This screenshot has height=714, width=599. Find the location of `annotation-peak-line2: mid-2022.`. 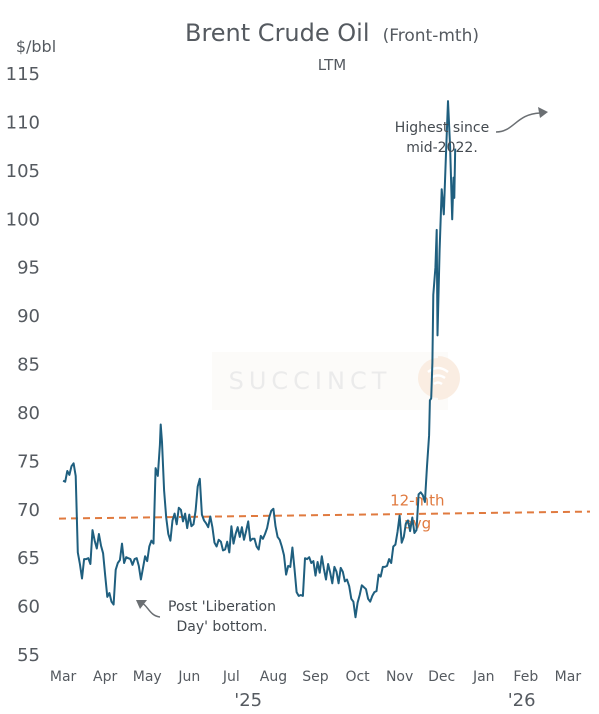

annotation-peak-line2: mid-2022. is located at coordinates (442, 148).